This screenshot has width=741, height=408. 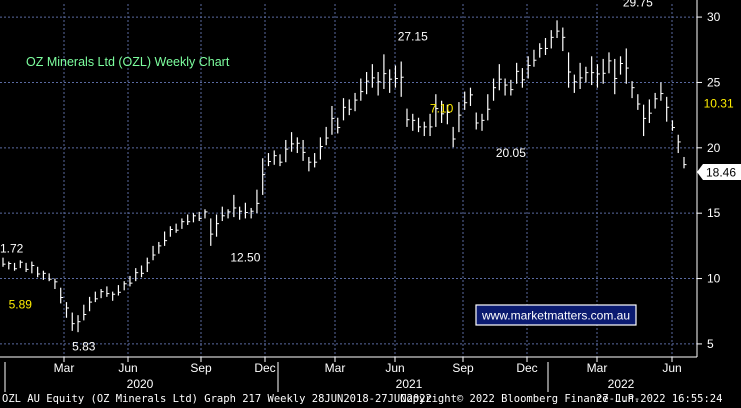 What do you see at coordinates (719, 103) in the screenshot?
I see `annotation-label: 10.31` at bounding box center [719, 103].